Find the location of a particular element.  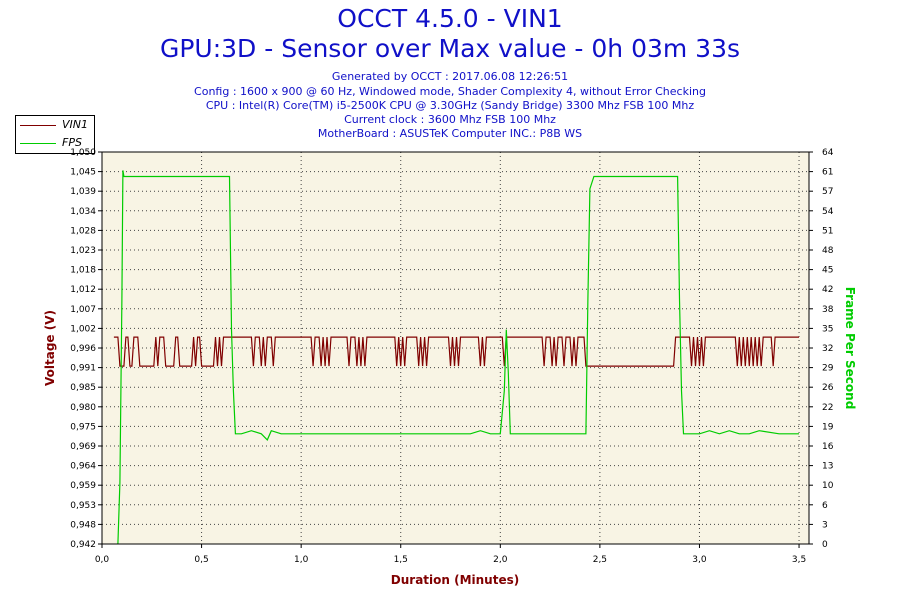

y-axis-label-left: Voltage (V) is located at coordinates (50, 348).